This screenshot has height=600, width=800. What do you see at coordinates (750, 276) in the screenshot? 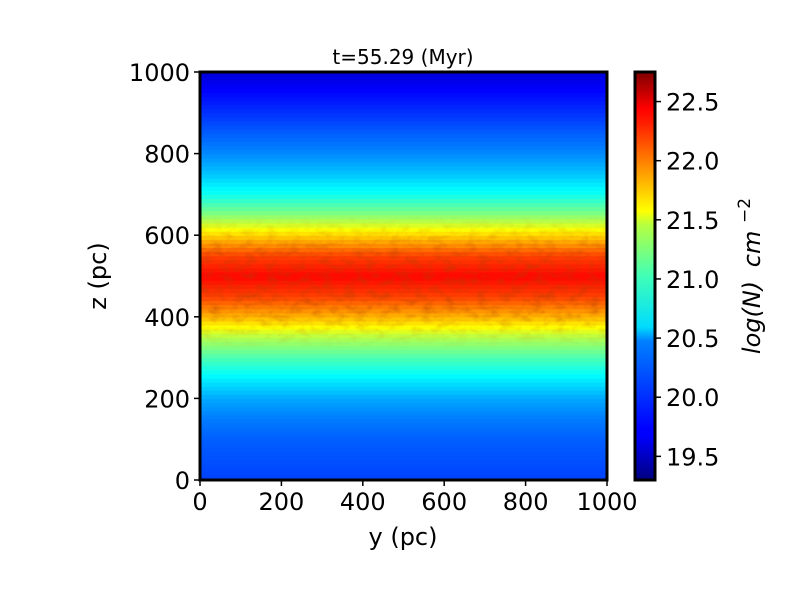
I see `colorbar-label: log(N) cm −2` at bounding box center [750, 276].